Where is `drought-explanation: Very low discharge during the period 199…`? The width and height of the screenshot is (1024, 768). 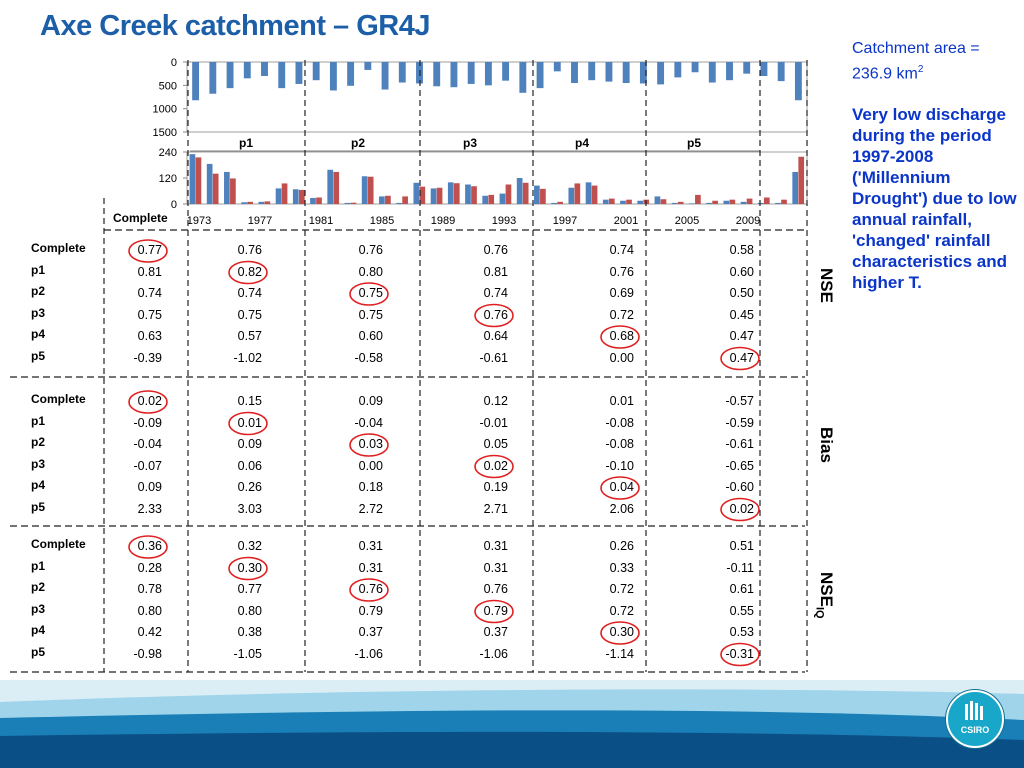
drought-explanation: Very low discharge during the period 199… is located at coordinates (934, 199).